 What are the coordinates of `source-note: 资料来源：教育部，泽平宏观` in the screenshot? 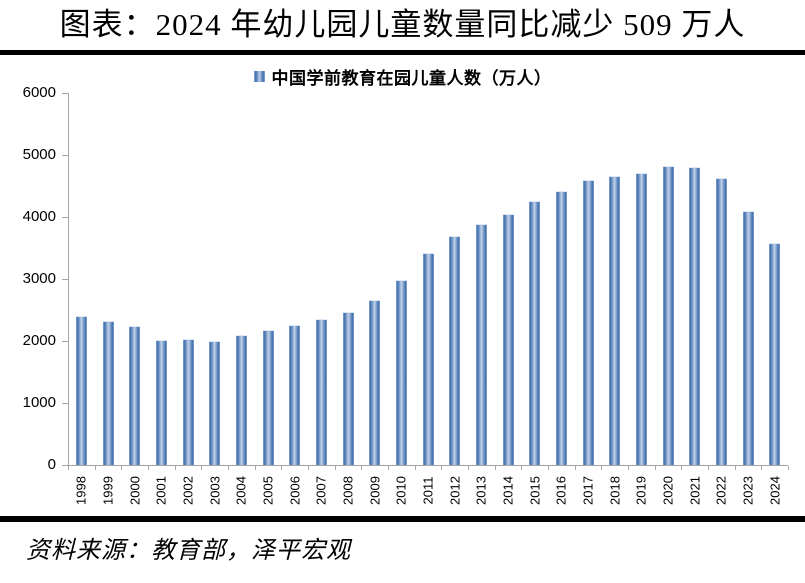 It's located at (188, 551).